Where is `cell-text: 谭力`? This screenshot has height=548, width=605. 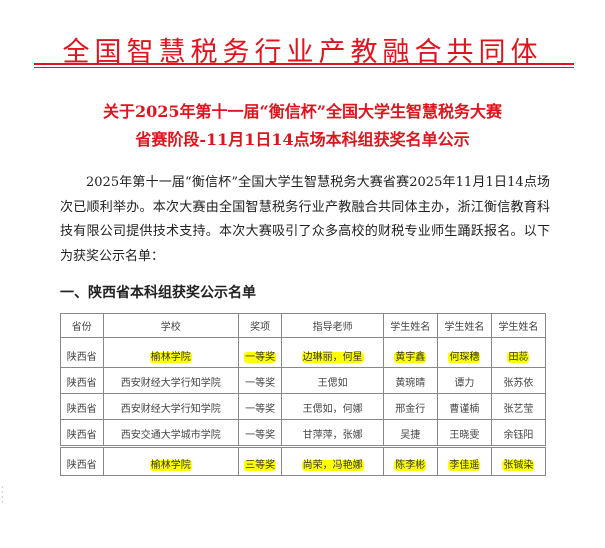 cell-text: 谭力 is located at coordinates (464, 383).